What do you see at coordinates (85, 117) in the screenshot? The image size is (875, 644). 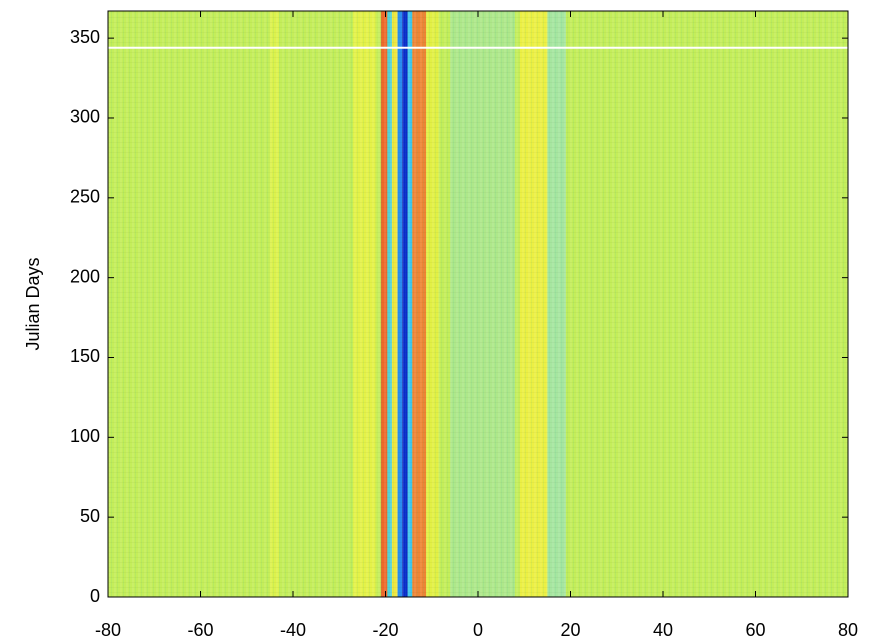 I see `y-tick-label: 300` at bounding box center [85, 117].